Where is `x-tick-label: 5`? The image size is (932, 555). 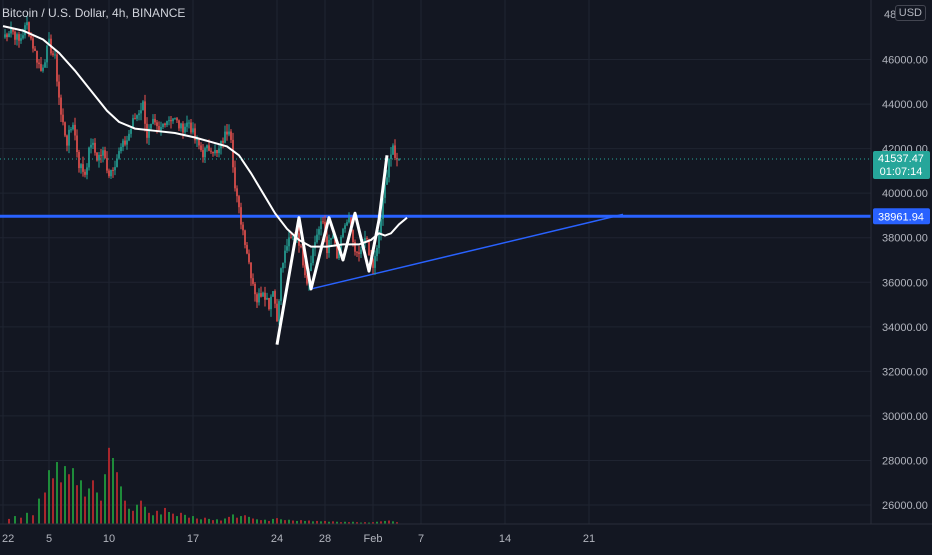 x-tick-label: 5 is located at coordinates (49, 539).